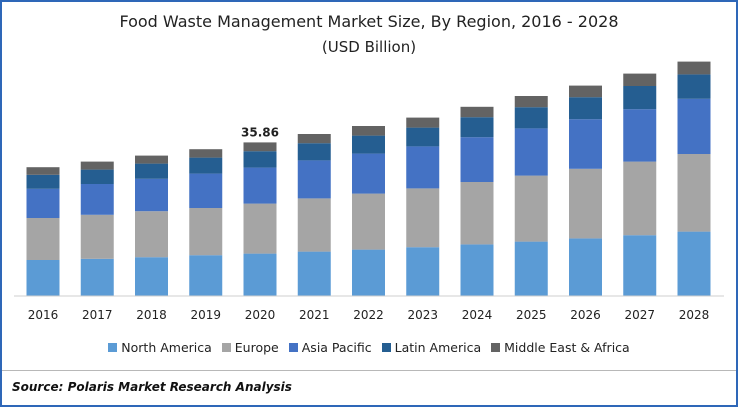 The width and height of the screenshot is (738, 407). I want to click on bar-segment-latin-america-2025, so click(531, 118).